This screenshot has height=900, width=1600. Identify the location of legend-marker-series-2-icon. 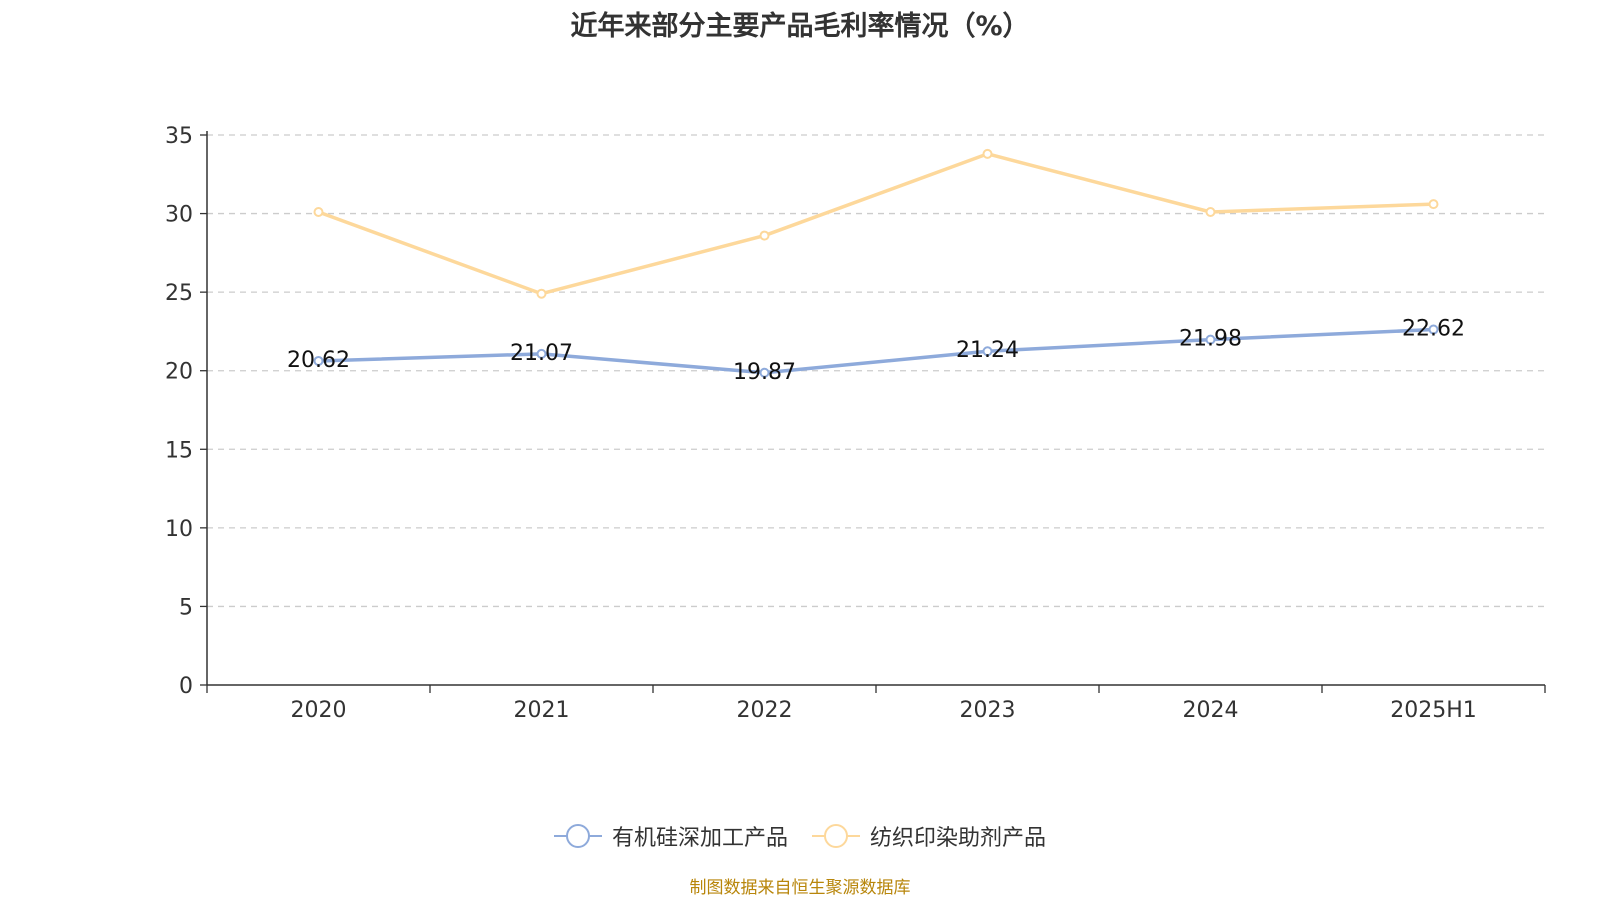
(836, 836).